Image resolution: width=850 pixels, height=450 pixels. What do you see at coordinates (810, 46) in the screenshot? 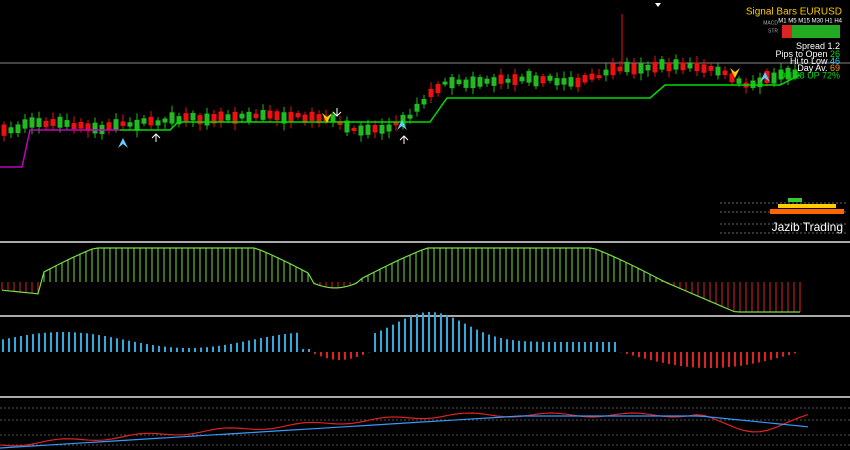
I see `stat-label: Spread` at bounding box center [810, 46].